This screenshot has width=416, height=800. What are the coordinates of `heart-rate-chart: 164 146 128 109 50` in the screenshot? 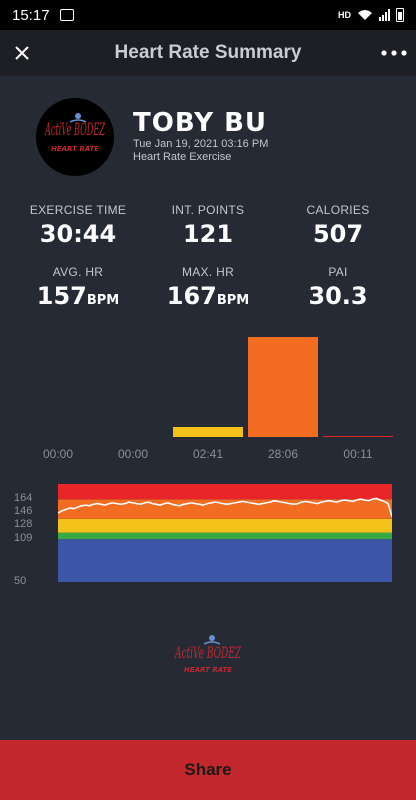 It's located at (208, 535).